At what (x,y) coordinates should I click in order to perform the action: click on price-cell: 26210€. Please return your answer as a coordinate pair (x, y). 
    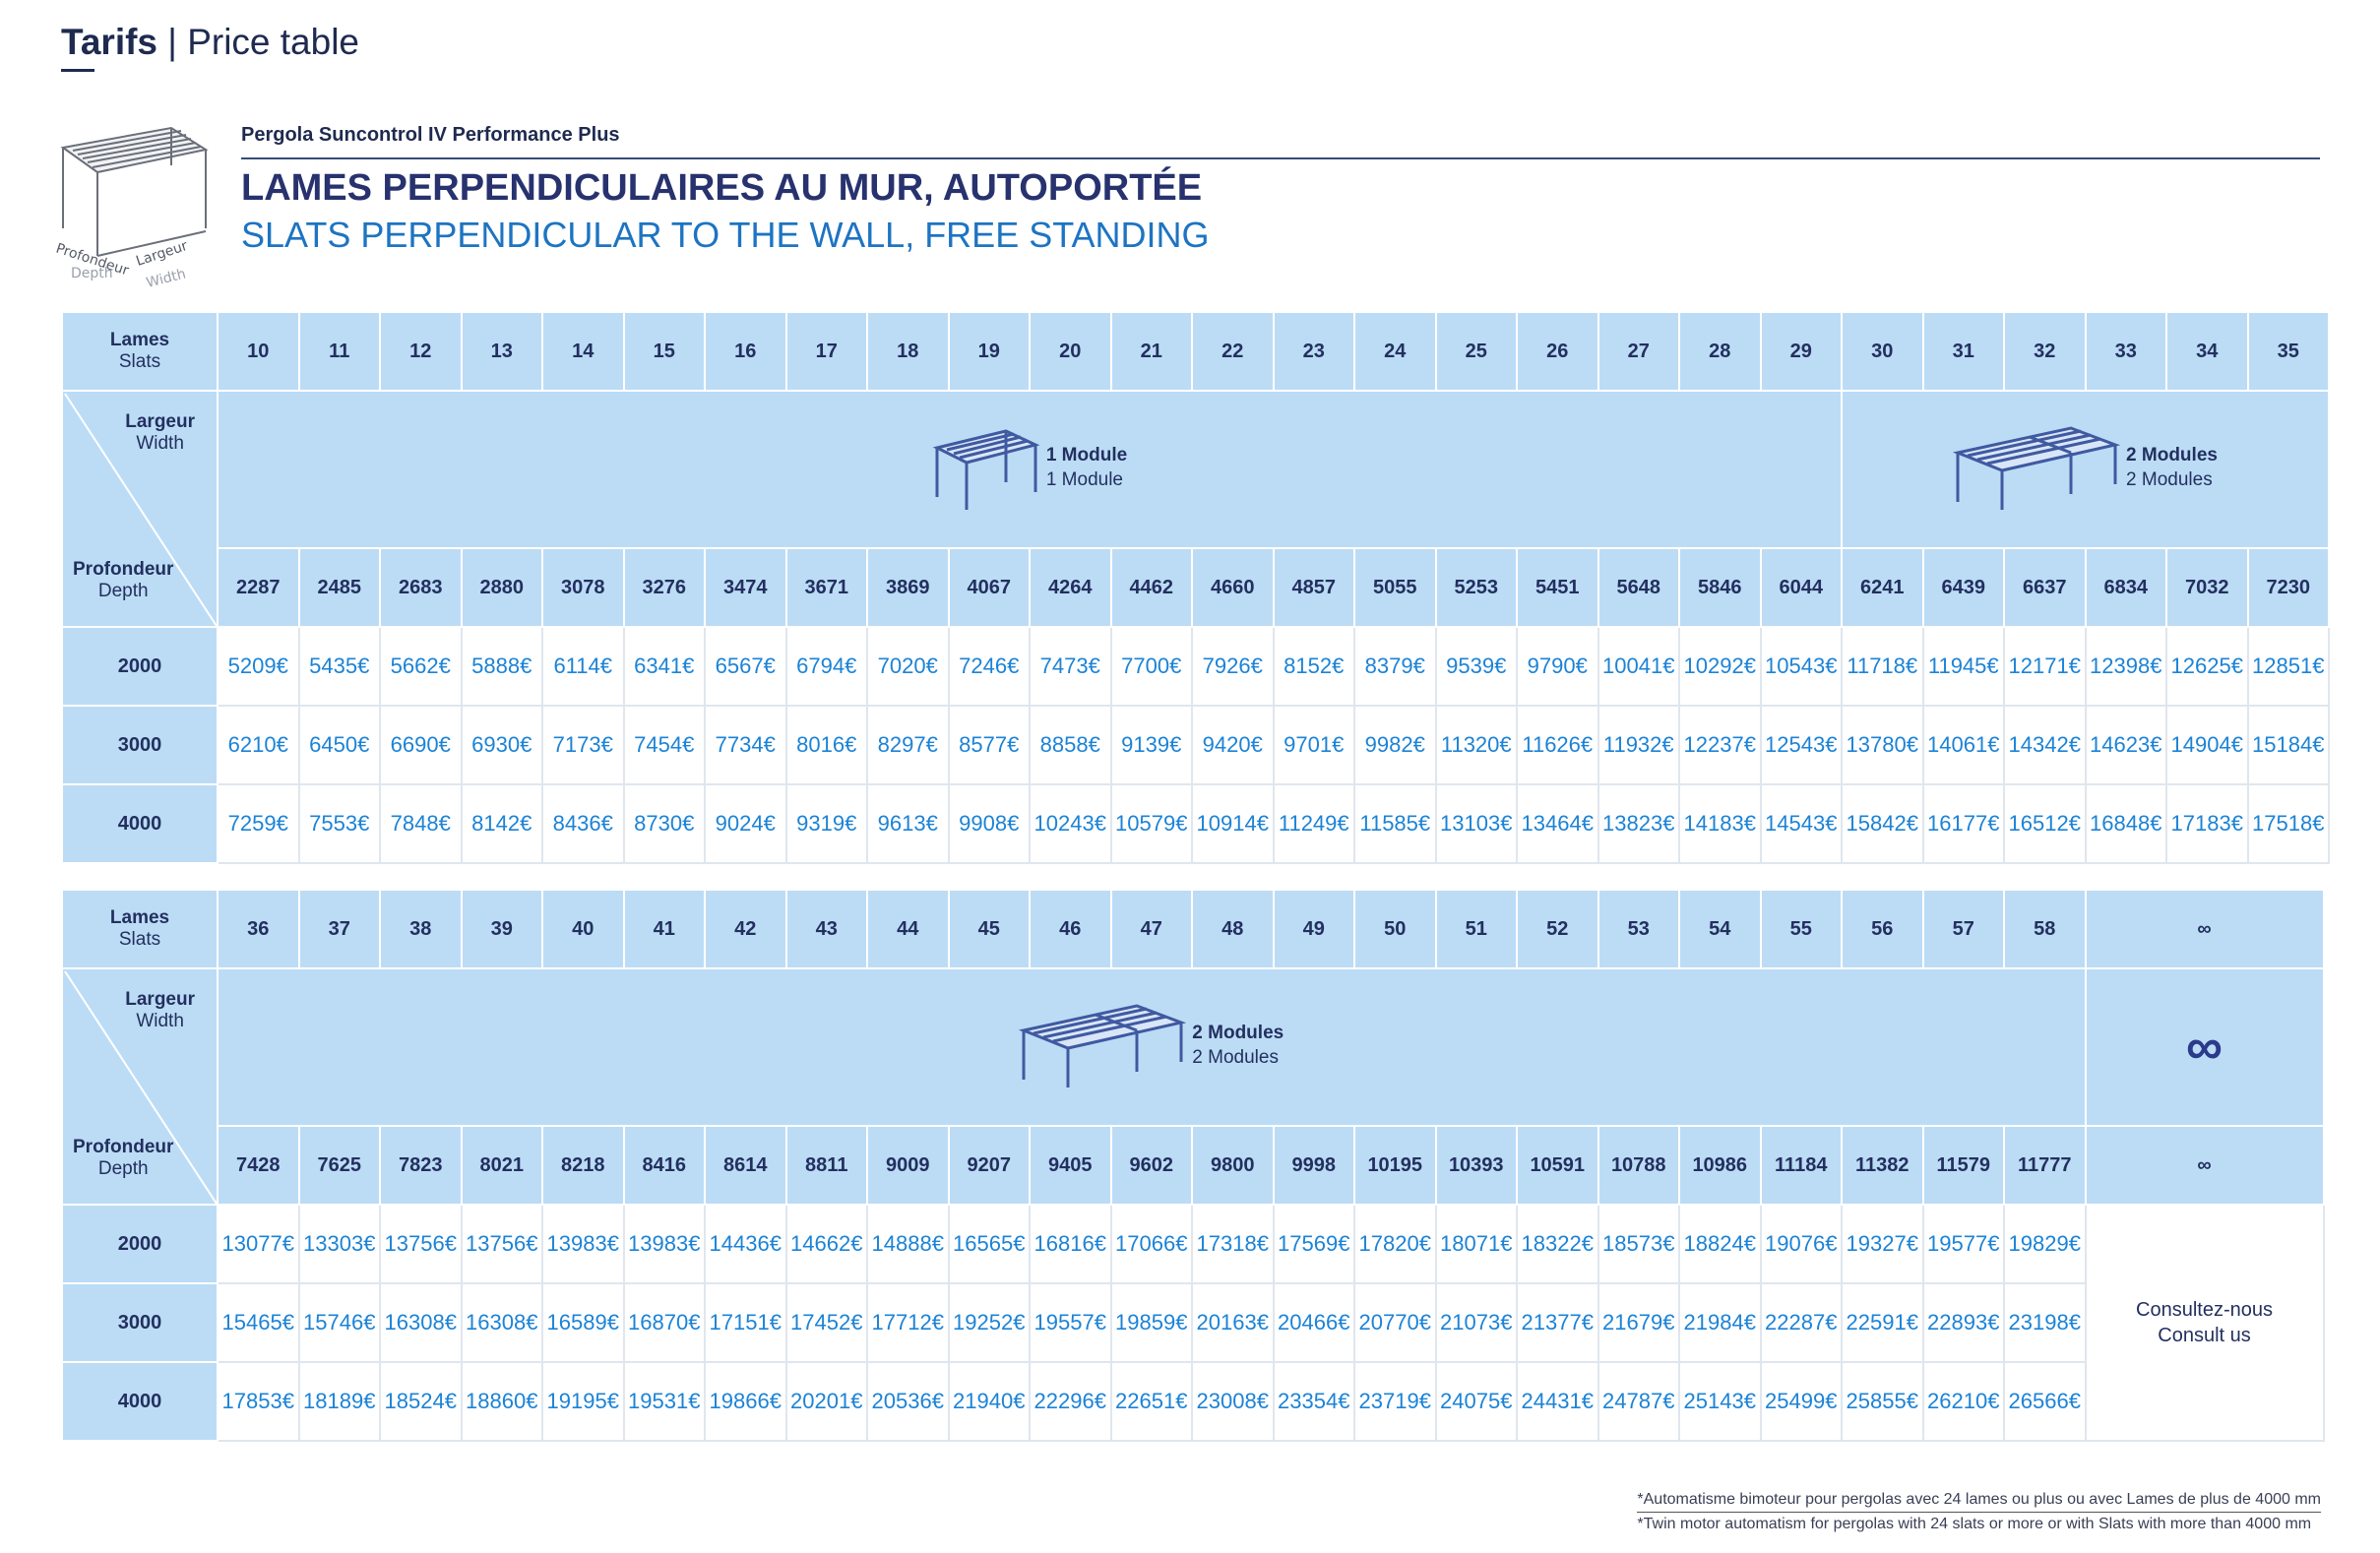
    Looking at the image, I should click on (1963, 1401).